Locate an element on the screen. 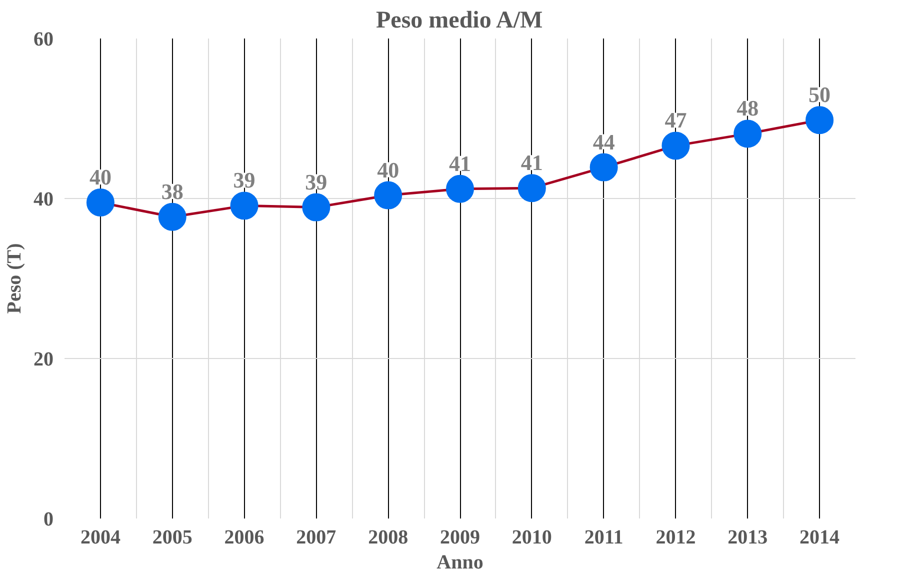 This screenshot has width=902, height=578. x-tick-label: 2006 is located at coordinates (244, 537).